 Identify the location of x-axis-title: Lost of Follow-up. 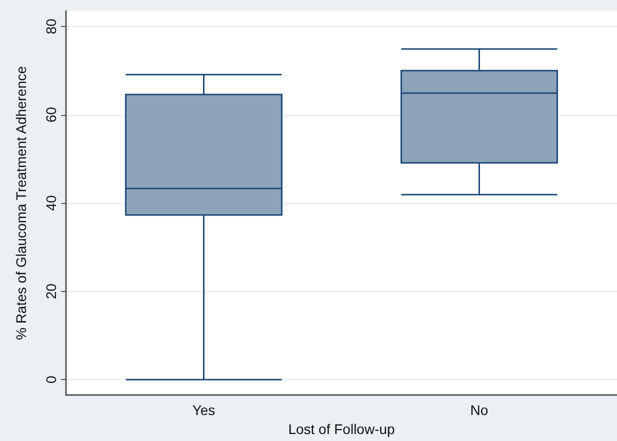
(342, 429).